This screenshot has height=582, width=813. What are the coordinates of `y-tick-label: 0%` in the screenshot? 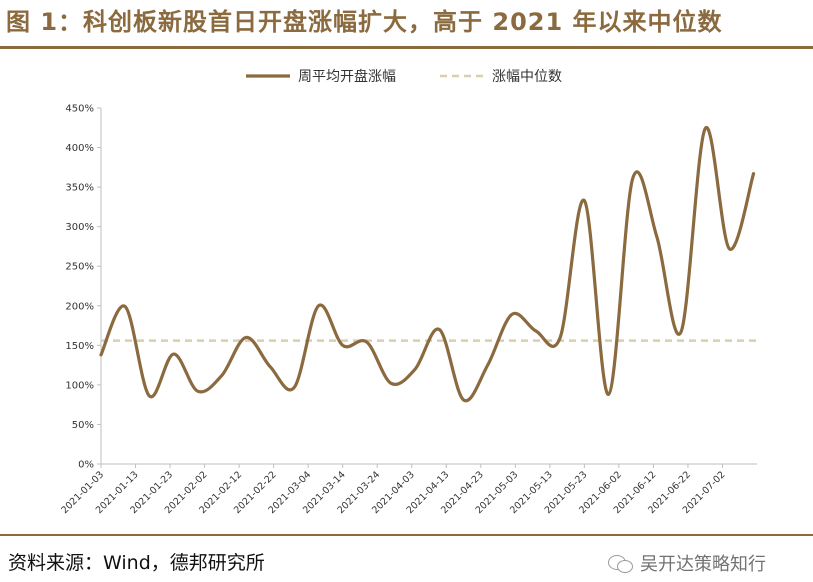 It's located at (86, 465).